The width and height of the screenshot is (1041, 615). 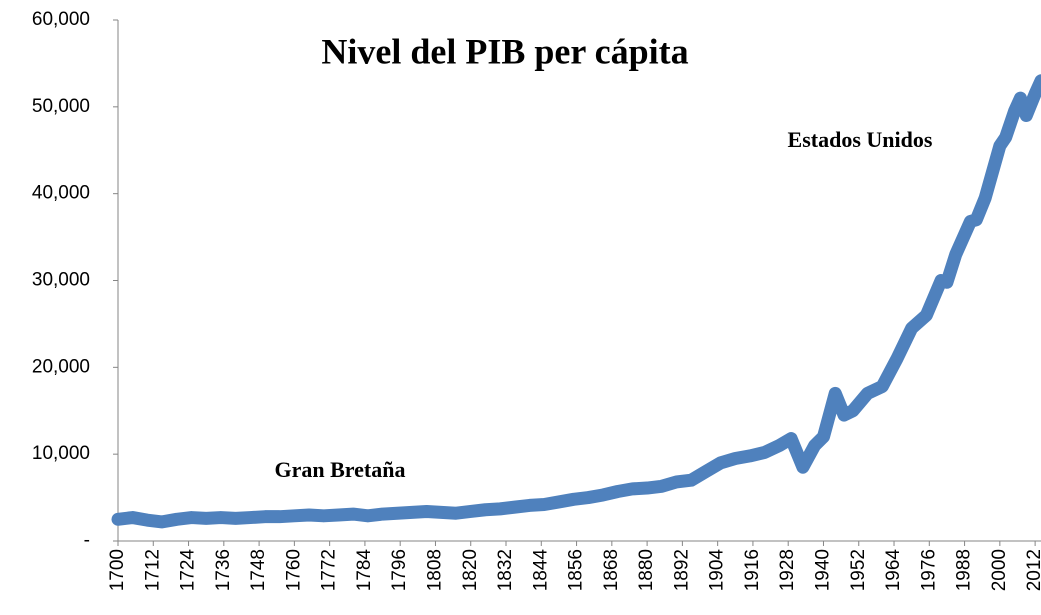 What do you see at coordinates (822, 570) in the screenshot?
I see `x-tick-label: 1940` at bounding box center [822, 570].